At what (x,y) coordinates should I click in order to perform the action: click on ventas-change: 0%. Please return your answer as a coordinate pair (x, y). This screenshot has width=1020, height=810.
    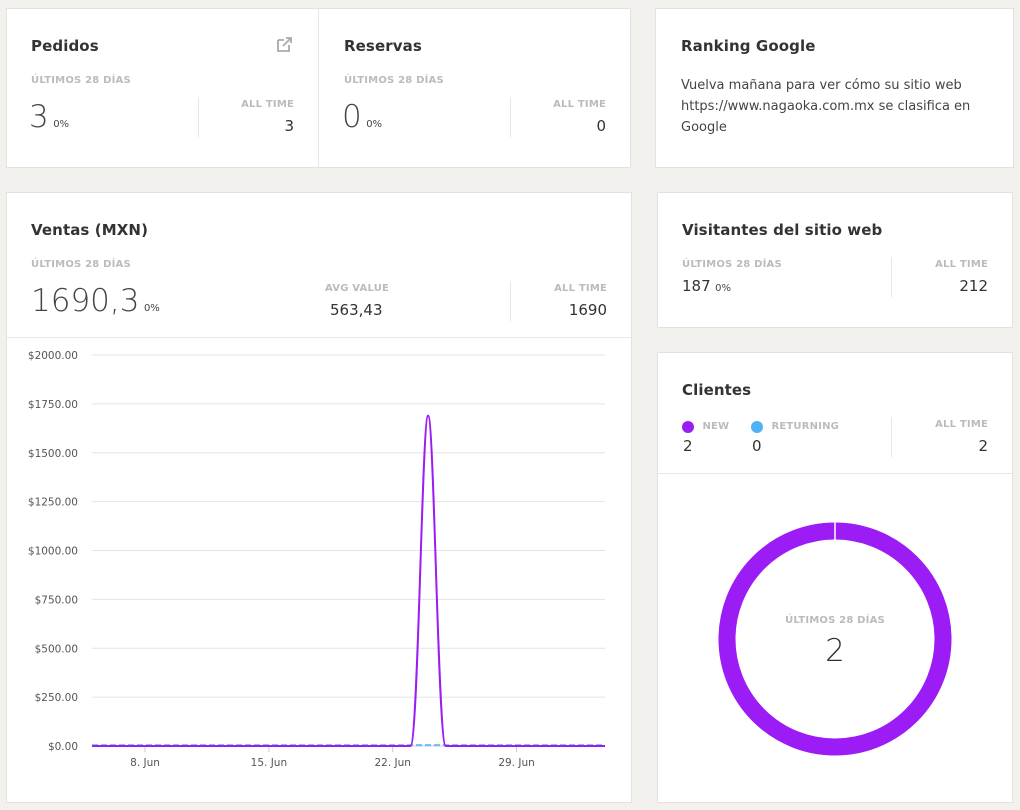
    Looking at the image, I should click on (151, 308).